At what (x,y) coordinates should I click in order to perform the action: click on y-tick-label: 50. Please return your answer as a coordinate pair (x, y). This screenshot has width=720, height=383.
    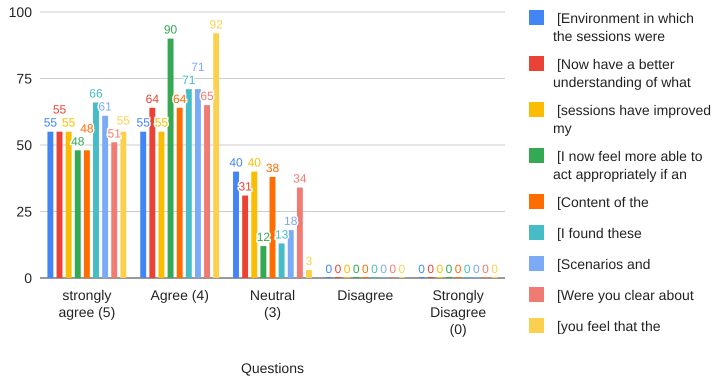
    Looking at the image, I should click on (24, 144).